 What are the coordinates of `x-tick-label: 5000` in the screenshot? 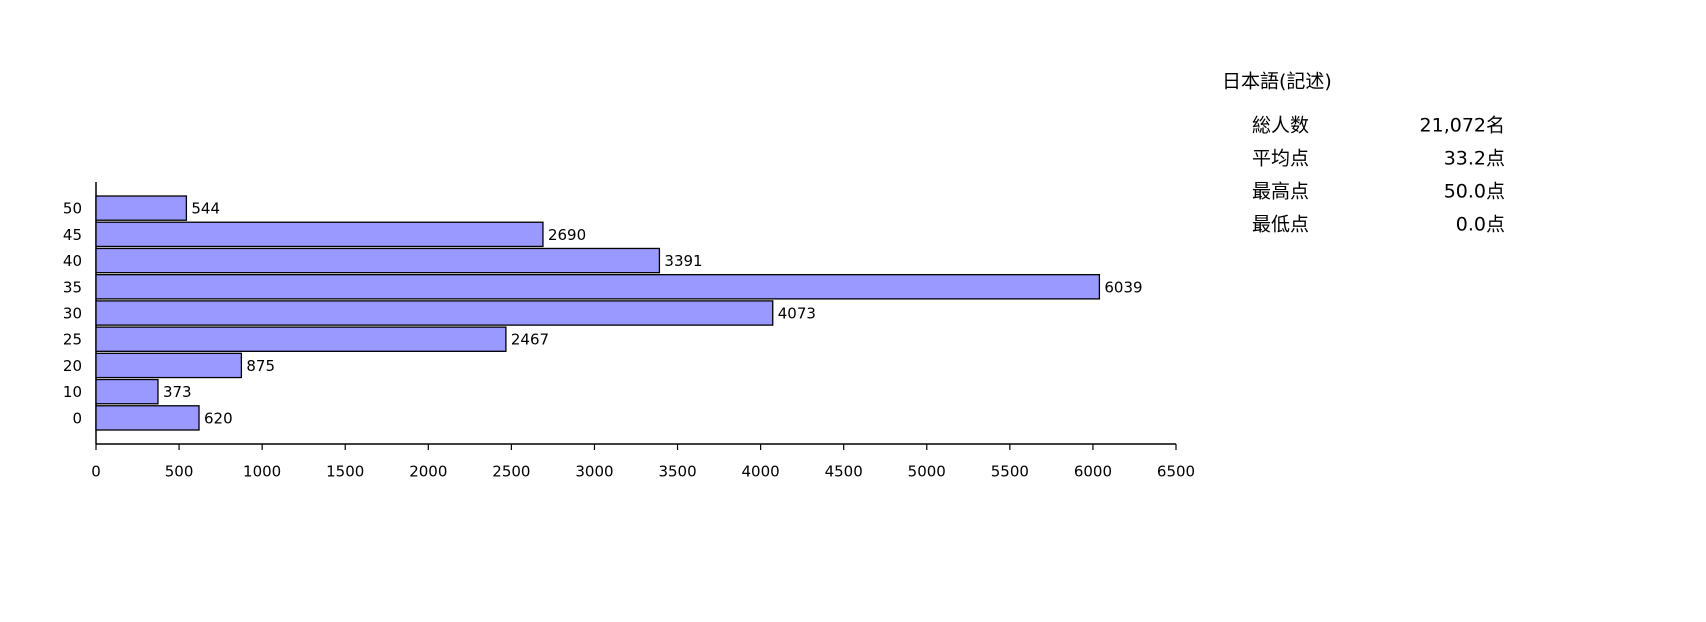 It's located at (927, 472).